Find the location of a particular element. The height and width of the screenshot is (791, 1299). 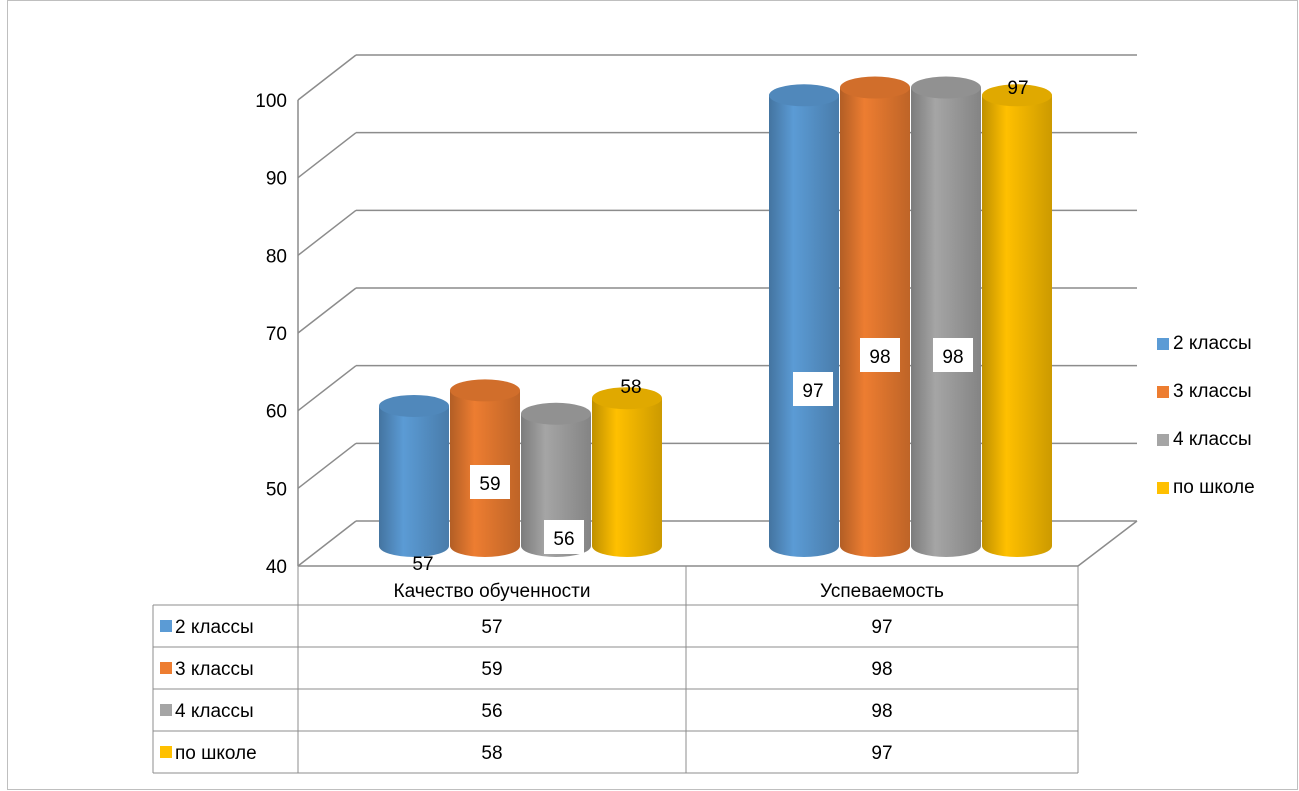

floor-right-edge is located at coordinates (1107, 543).